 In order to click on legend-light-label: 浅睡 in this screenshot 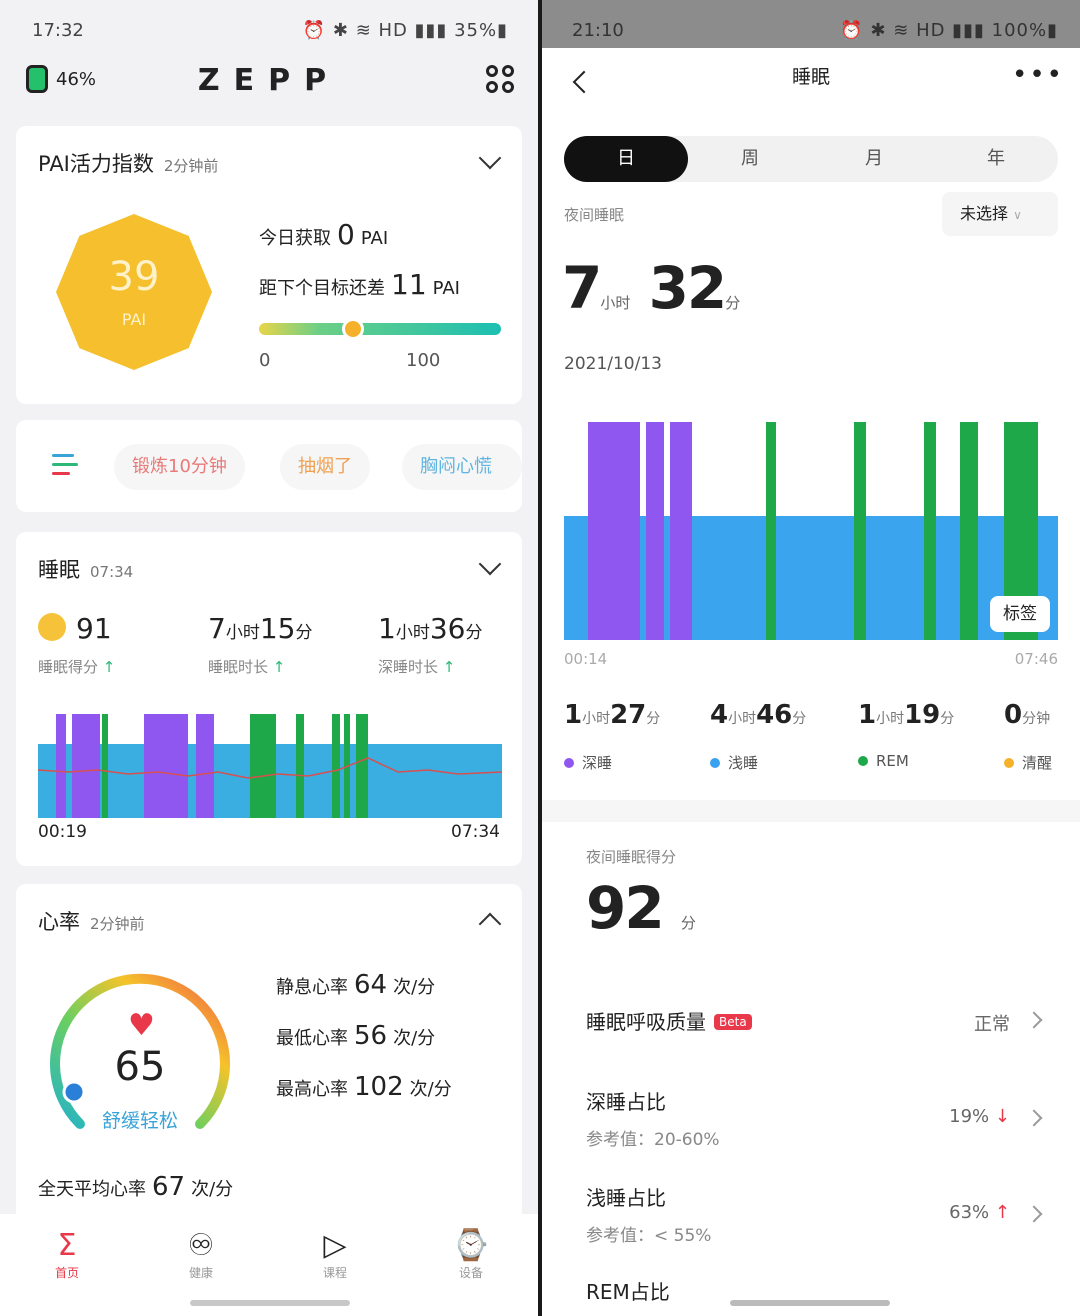, I will do `click(743, 763)`.